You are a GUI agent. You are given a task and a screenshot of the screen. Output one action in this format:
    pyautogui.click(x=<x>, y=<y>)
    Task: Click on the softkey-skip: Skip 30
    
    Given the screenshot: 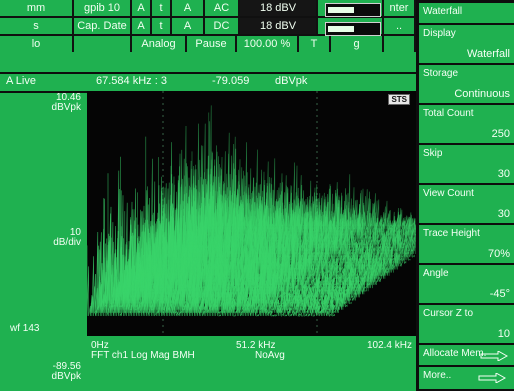 What is the action you would take?
    pyautogui.click(x=466, y=164)
    